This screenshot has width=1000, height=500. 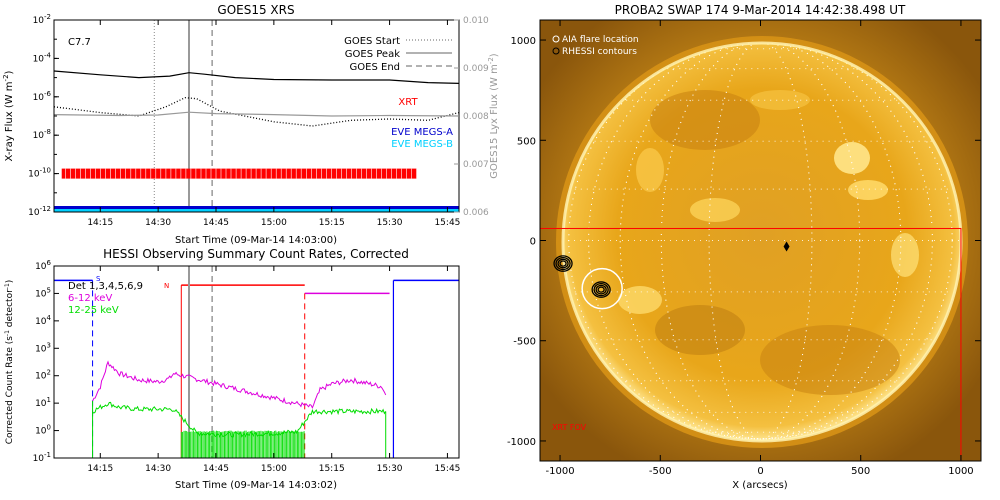 I want to click on instrument-label-eve-megs-a: EVE MEGS-A, so click(x=422, y=132).